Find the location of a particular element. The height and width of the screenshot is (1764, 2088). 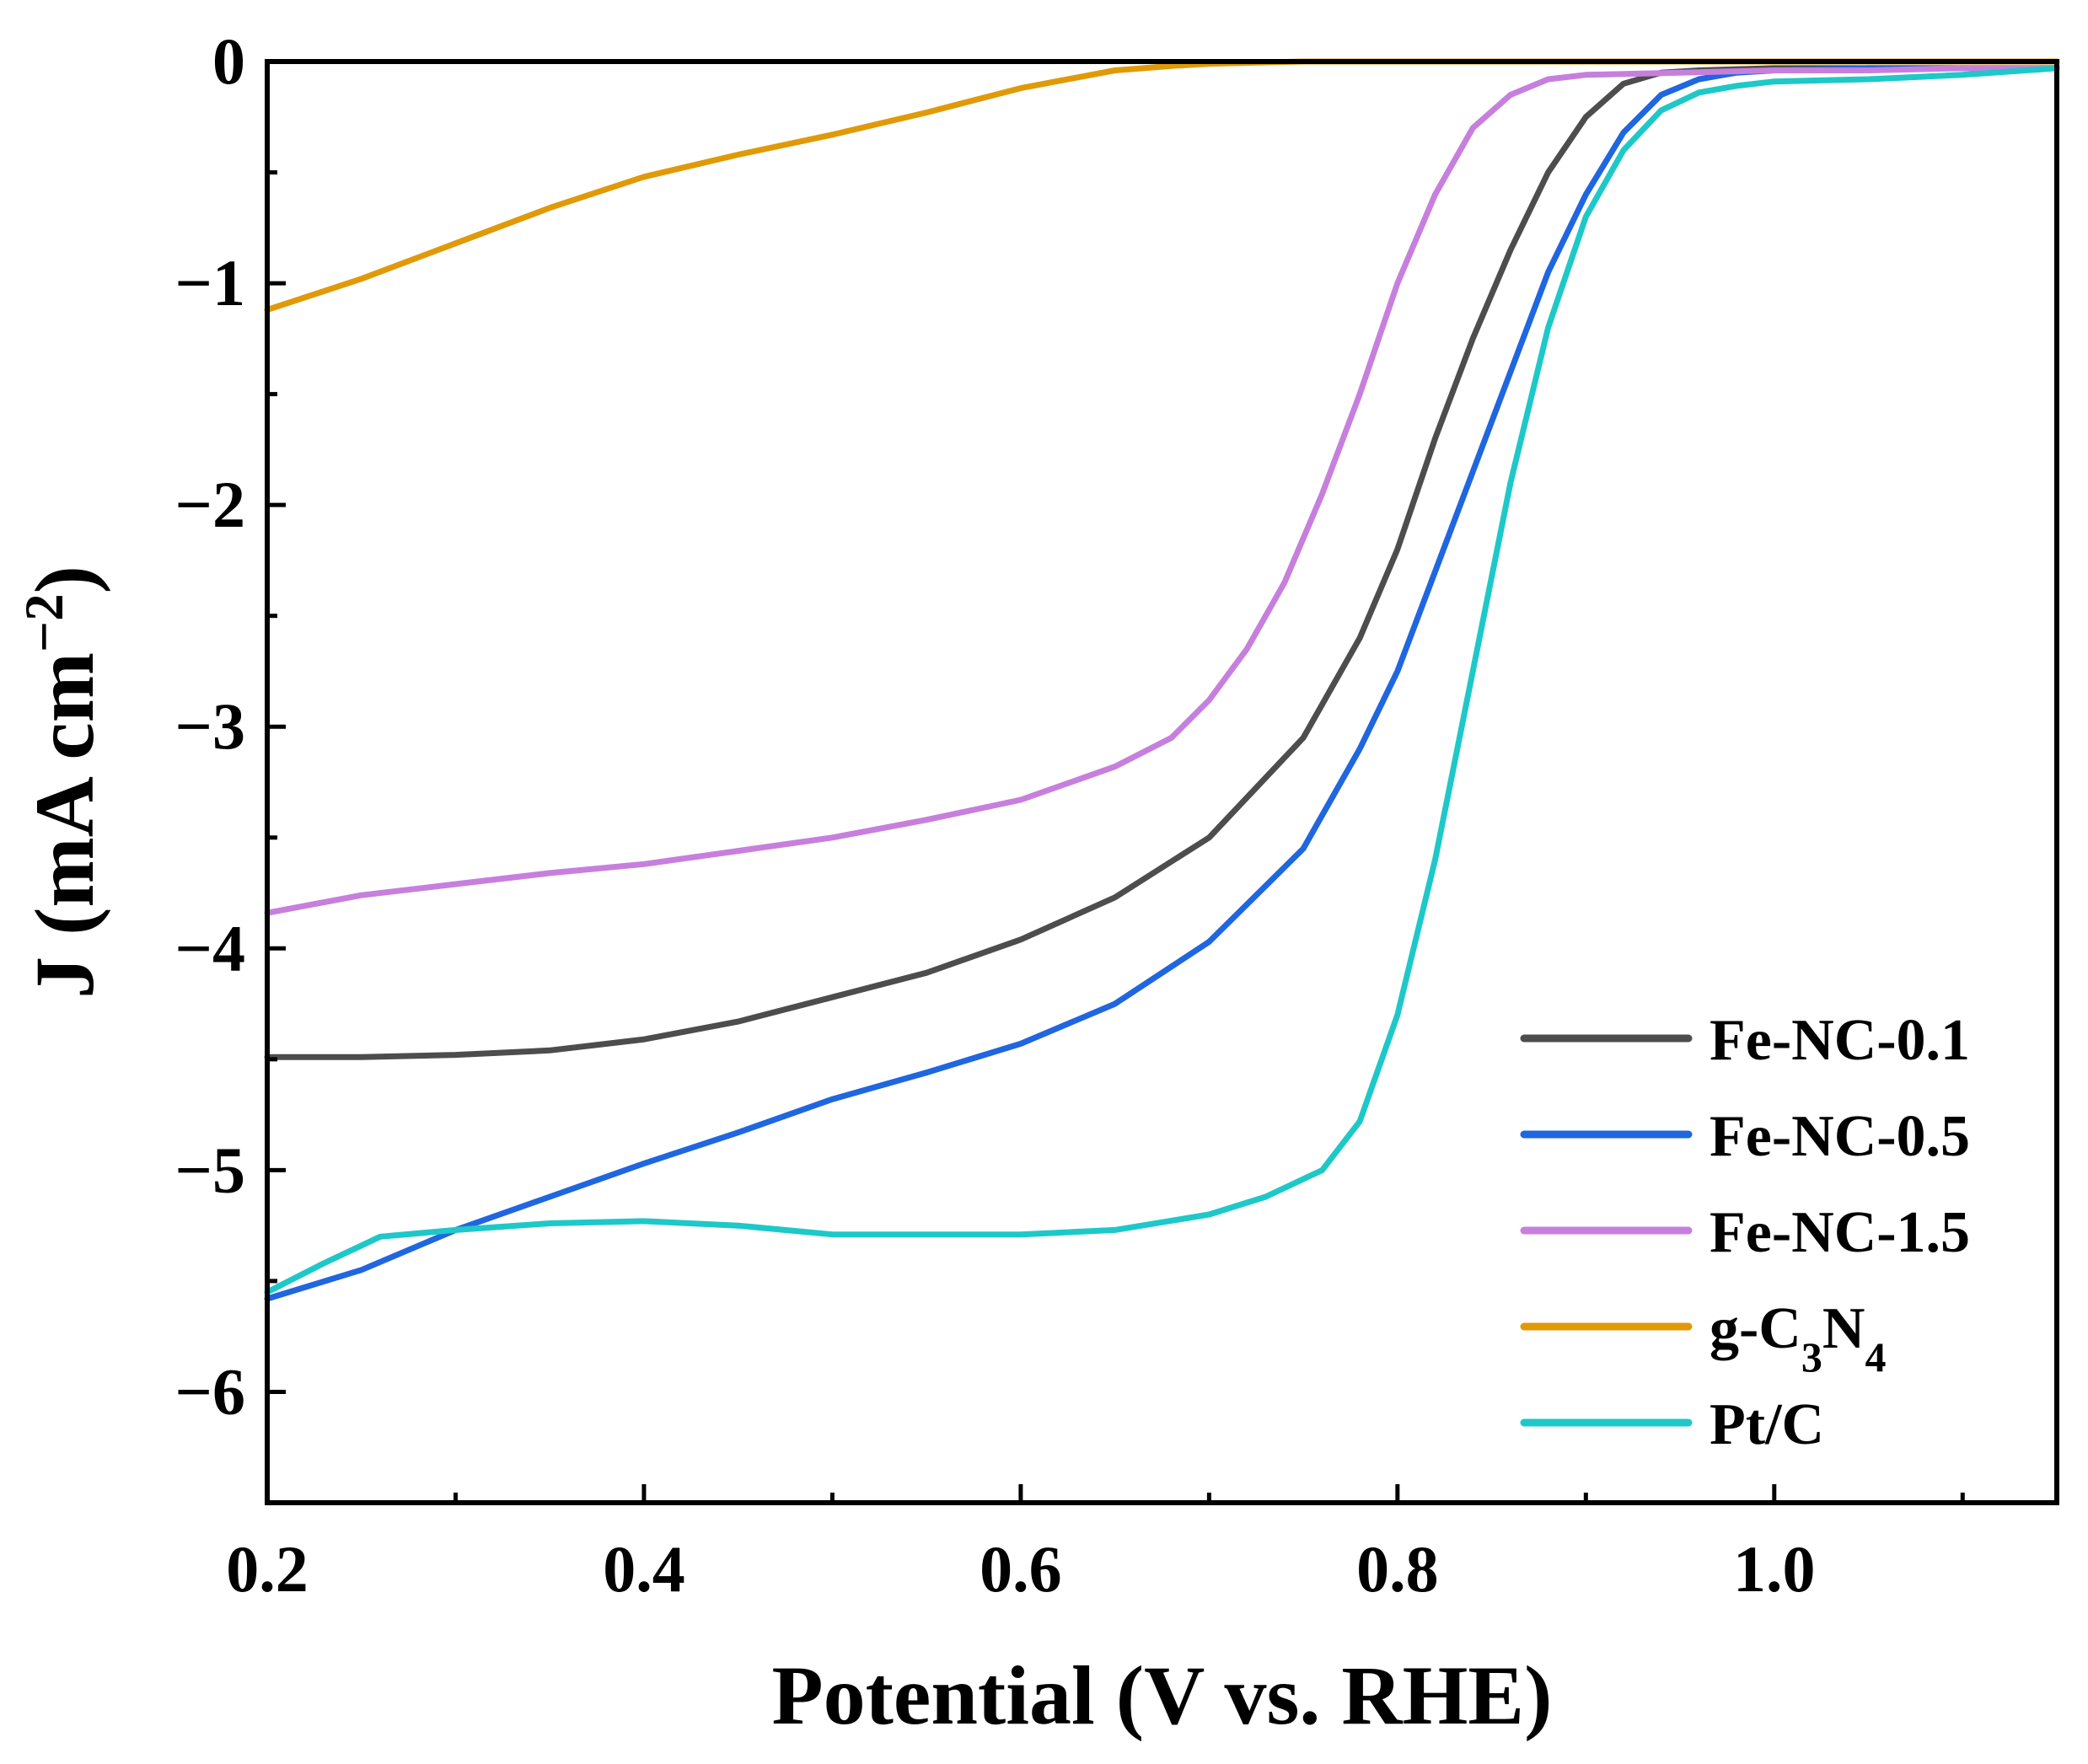

y-tick-label: −3 is located at coordinates (210, 726).